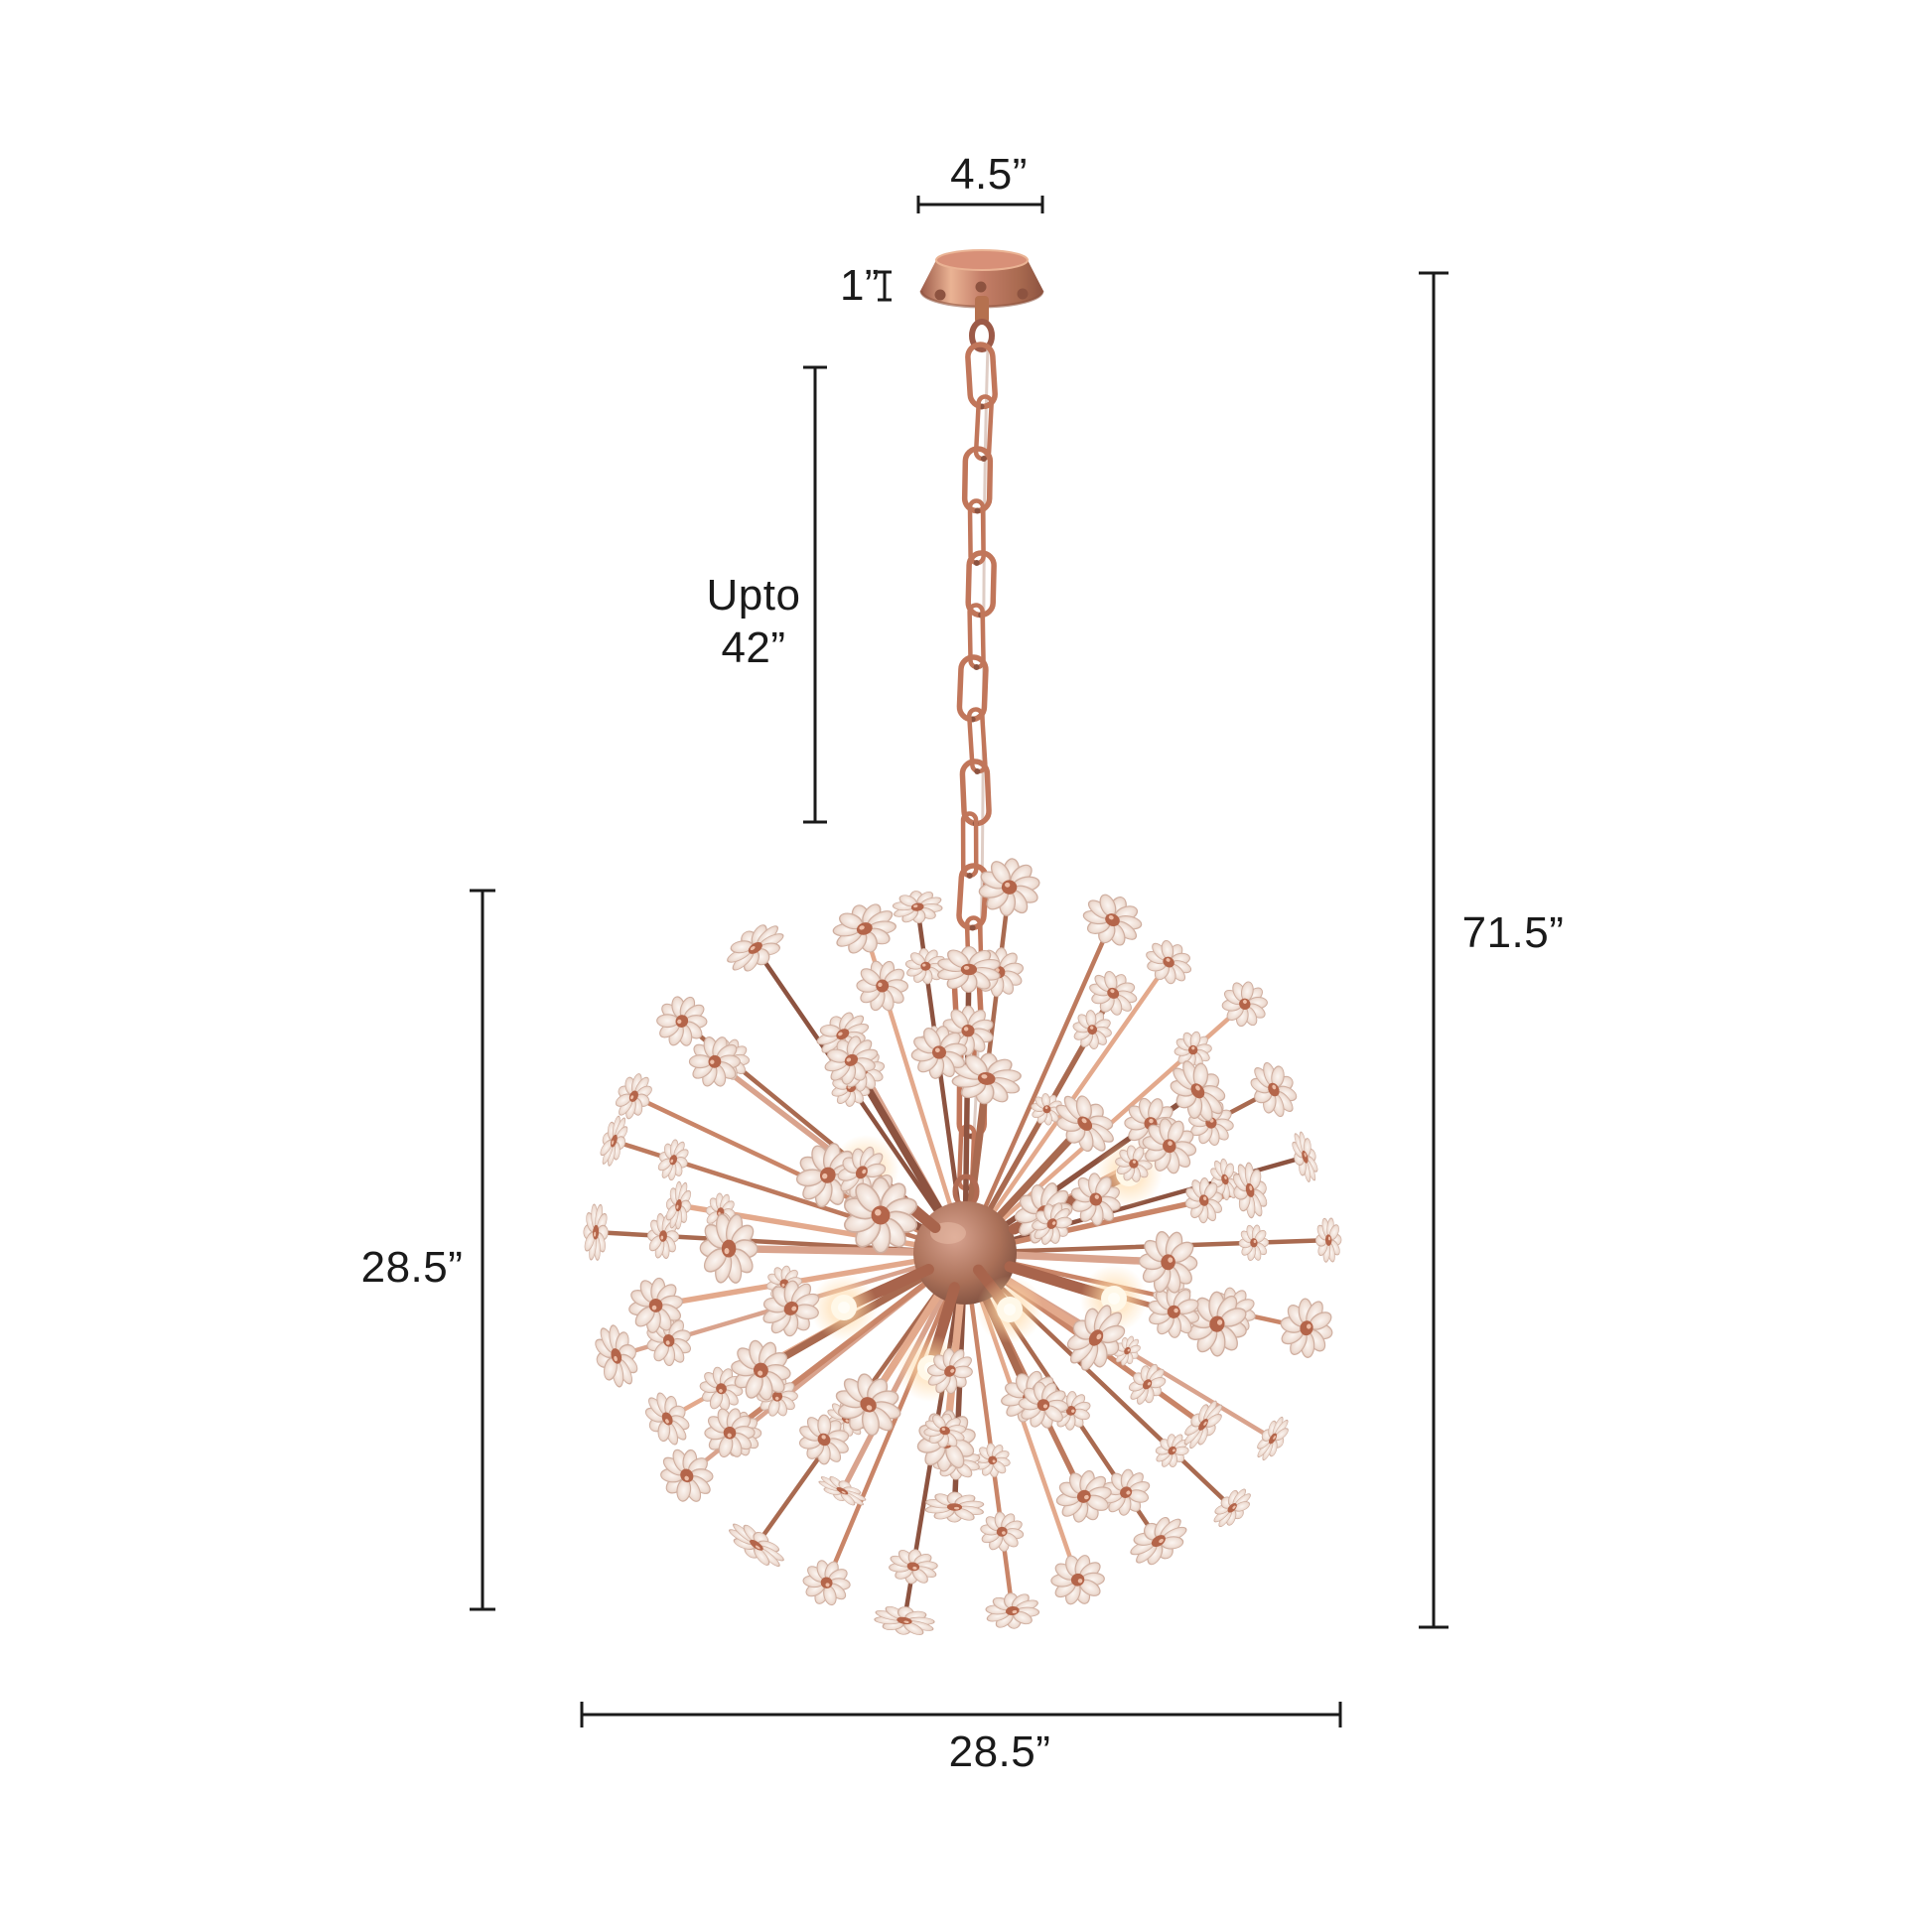 Image resolution: width=1932 pixels, height=1932 pixels. I want to click on chain-length-line, so click(815, 594).